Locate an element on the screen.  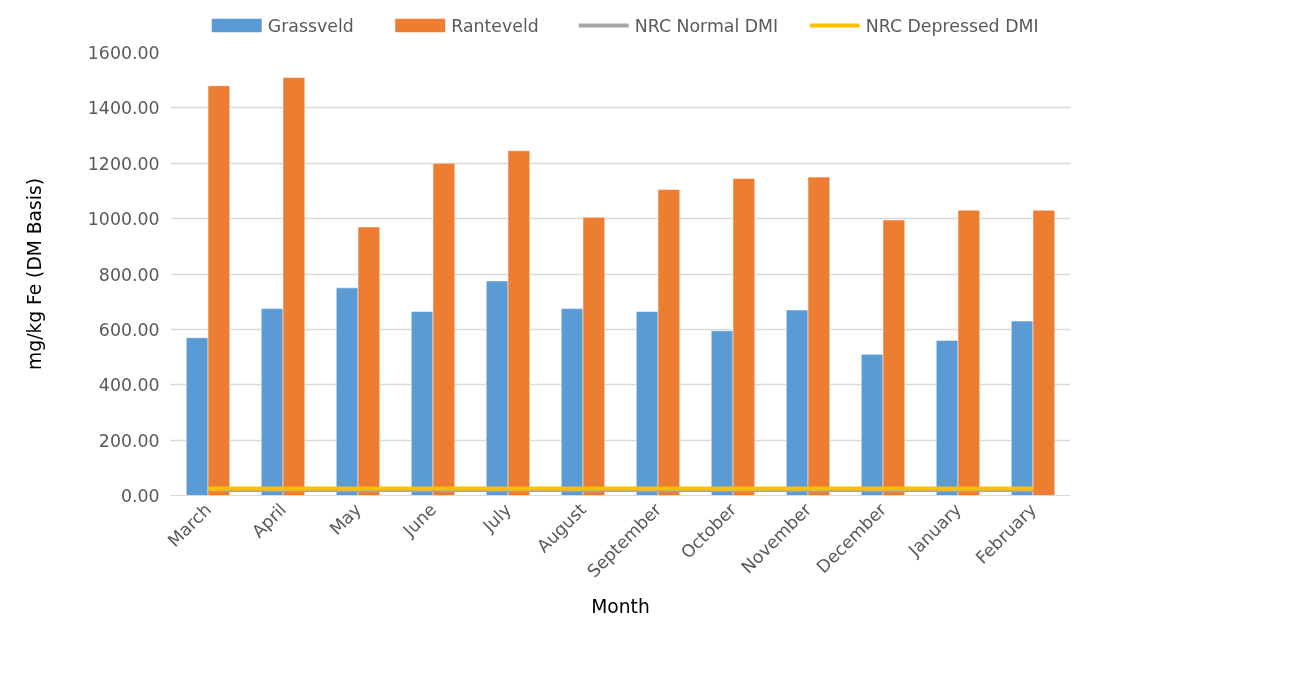
legend-label: NRC Depressed DMI is located at coordinates (952, 25).